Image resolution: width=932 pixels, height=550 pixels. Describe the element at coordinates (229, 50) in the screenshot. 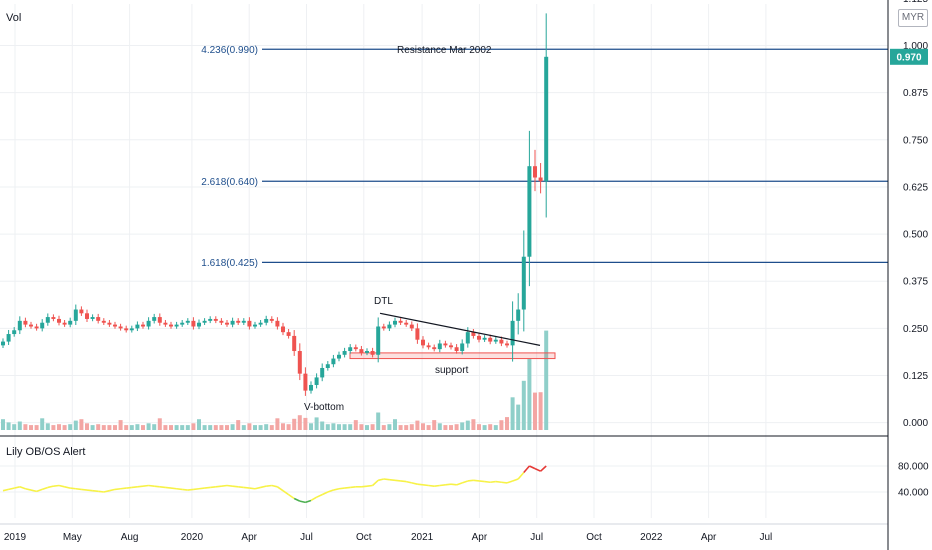

I see `level-label: 4.236(0.990)` at that location.